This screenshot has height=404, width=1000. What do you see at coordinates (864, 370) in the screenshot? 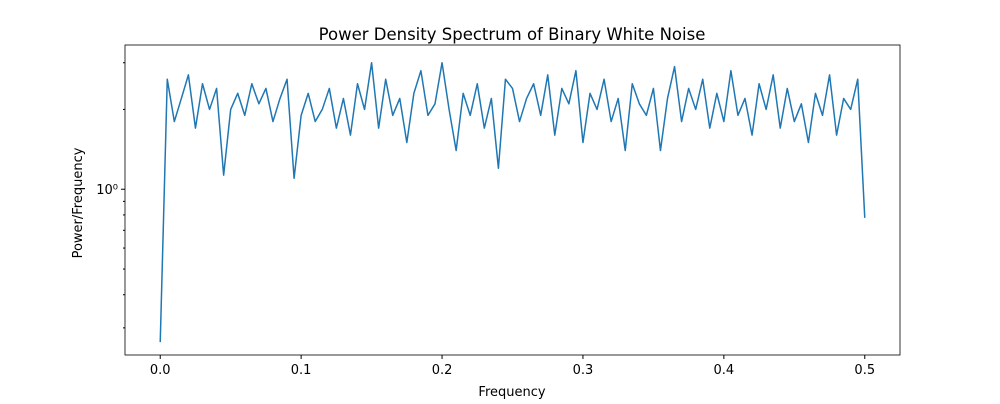
I see `x-tick-label: 0.5` at bounding box center [864, 370].